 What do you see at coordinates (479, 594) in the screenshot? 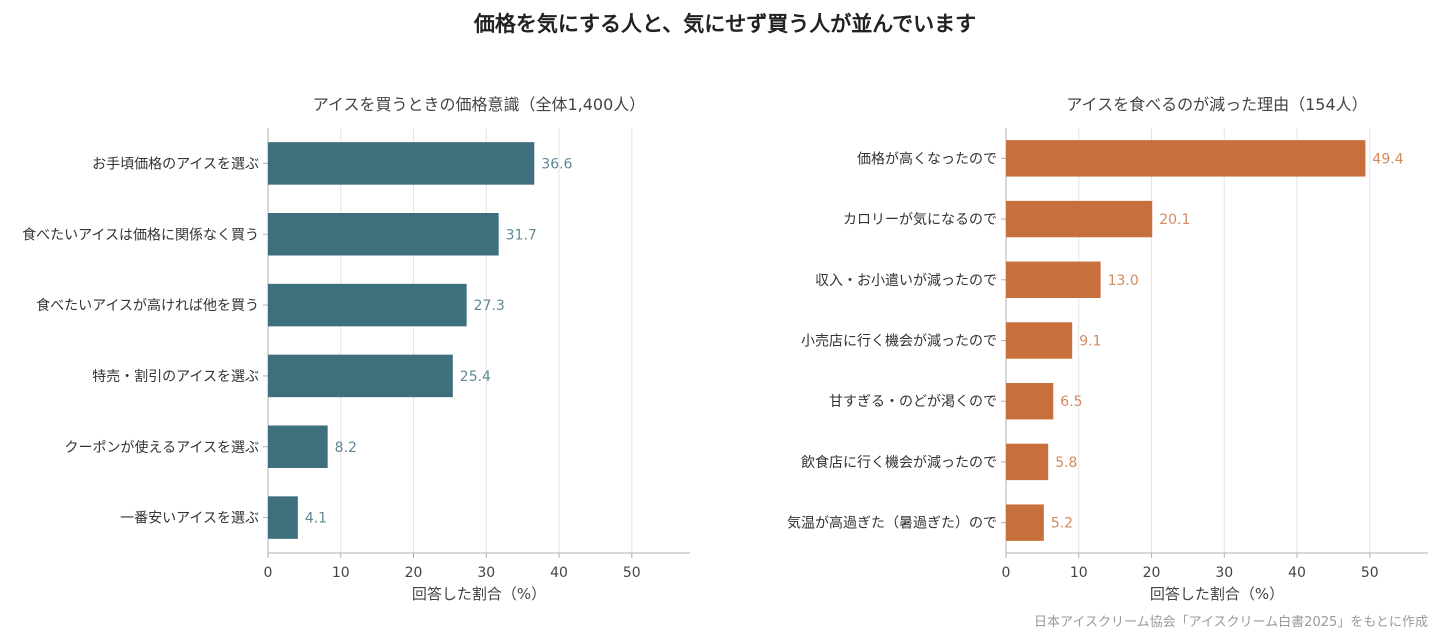
I see `chart1-x-axis-label: 回答した割合（%）` at bounding box center [479, 594].